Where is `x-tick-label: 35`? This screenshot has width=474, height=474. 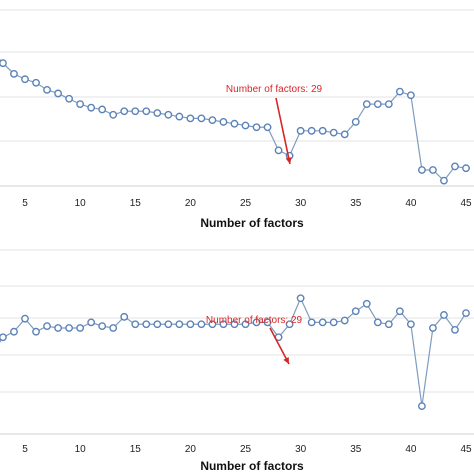 x-tick-label: 35 is located at coordinates (356, 449).